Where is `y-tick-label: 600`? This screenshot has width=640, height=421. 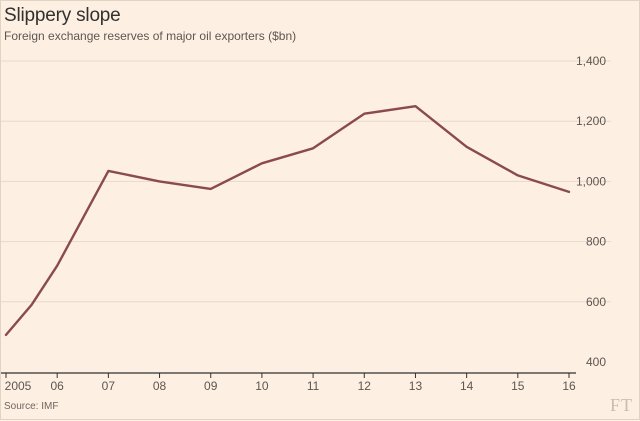 y-tick-label: 600 is located at coordinates (596, 302).